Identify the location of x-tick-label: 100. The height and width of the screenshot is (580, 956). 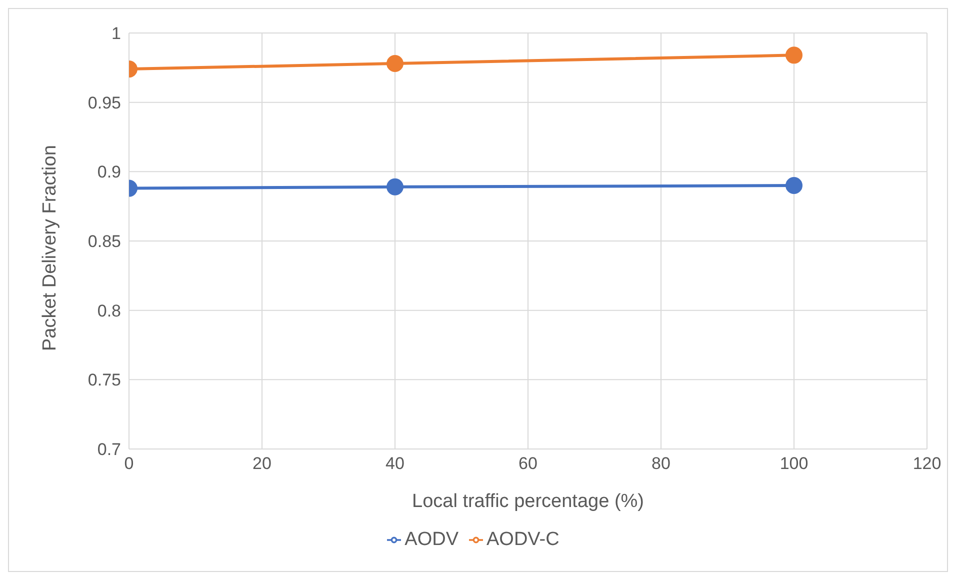
(794, 464).